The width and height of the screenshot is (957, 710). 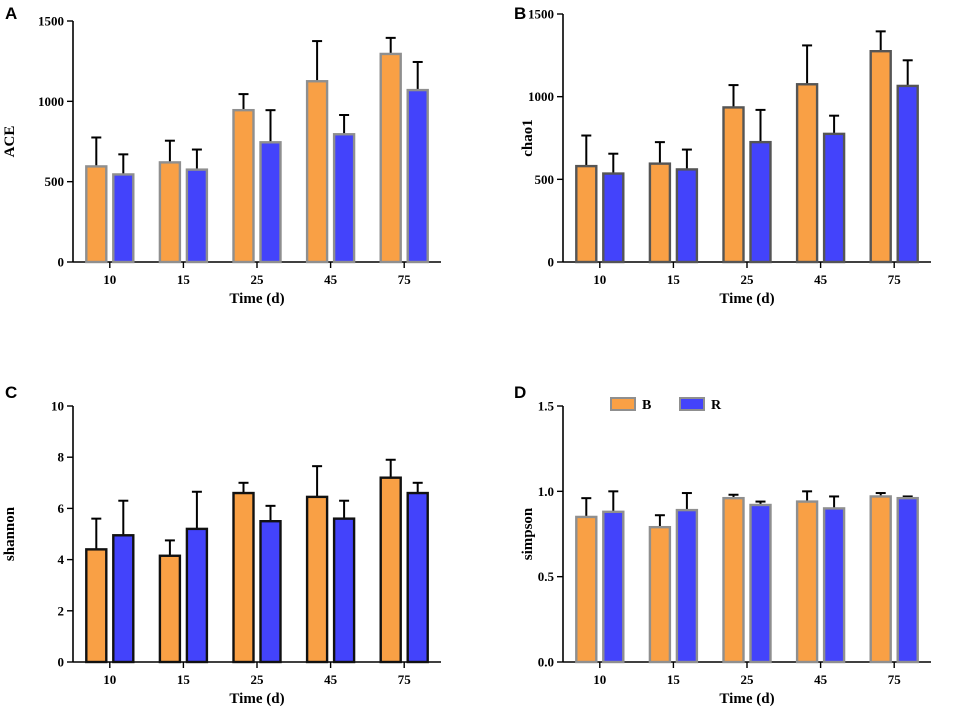 I want to click on y-tick-label: 2, so click(x=61, y=610).